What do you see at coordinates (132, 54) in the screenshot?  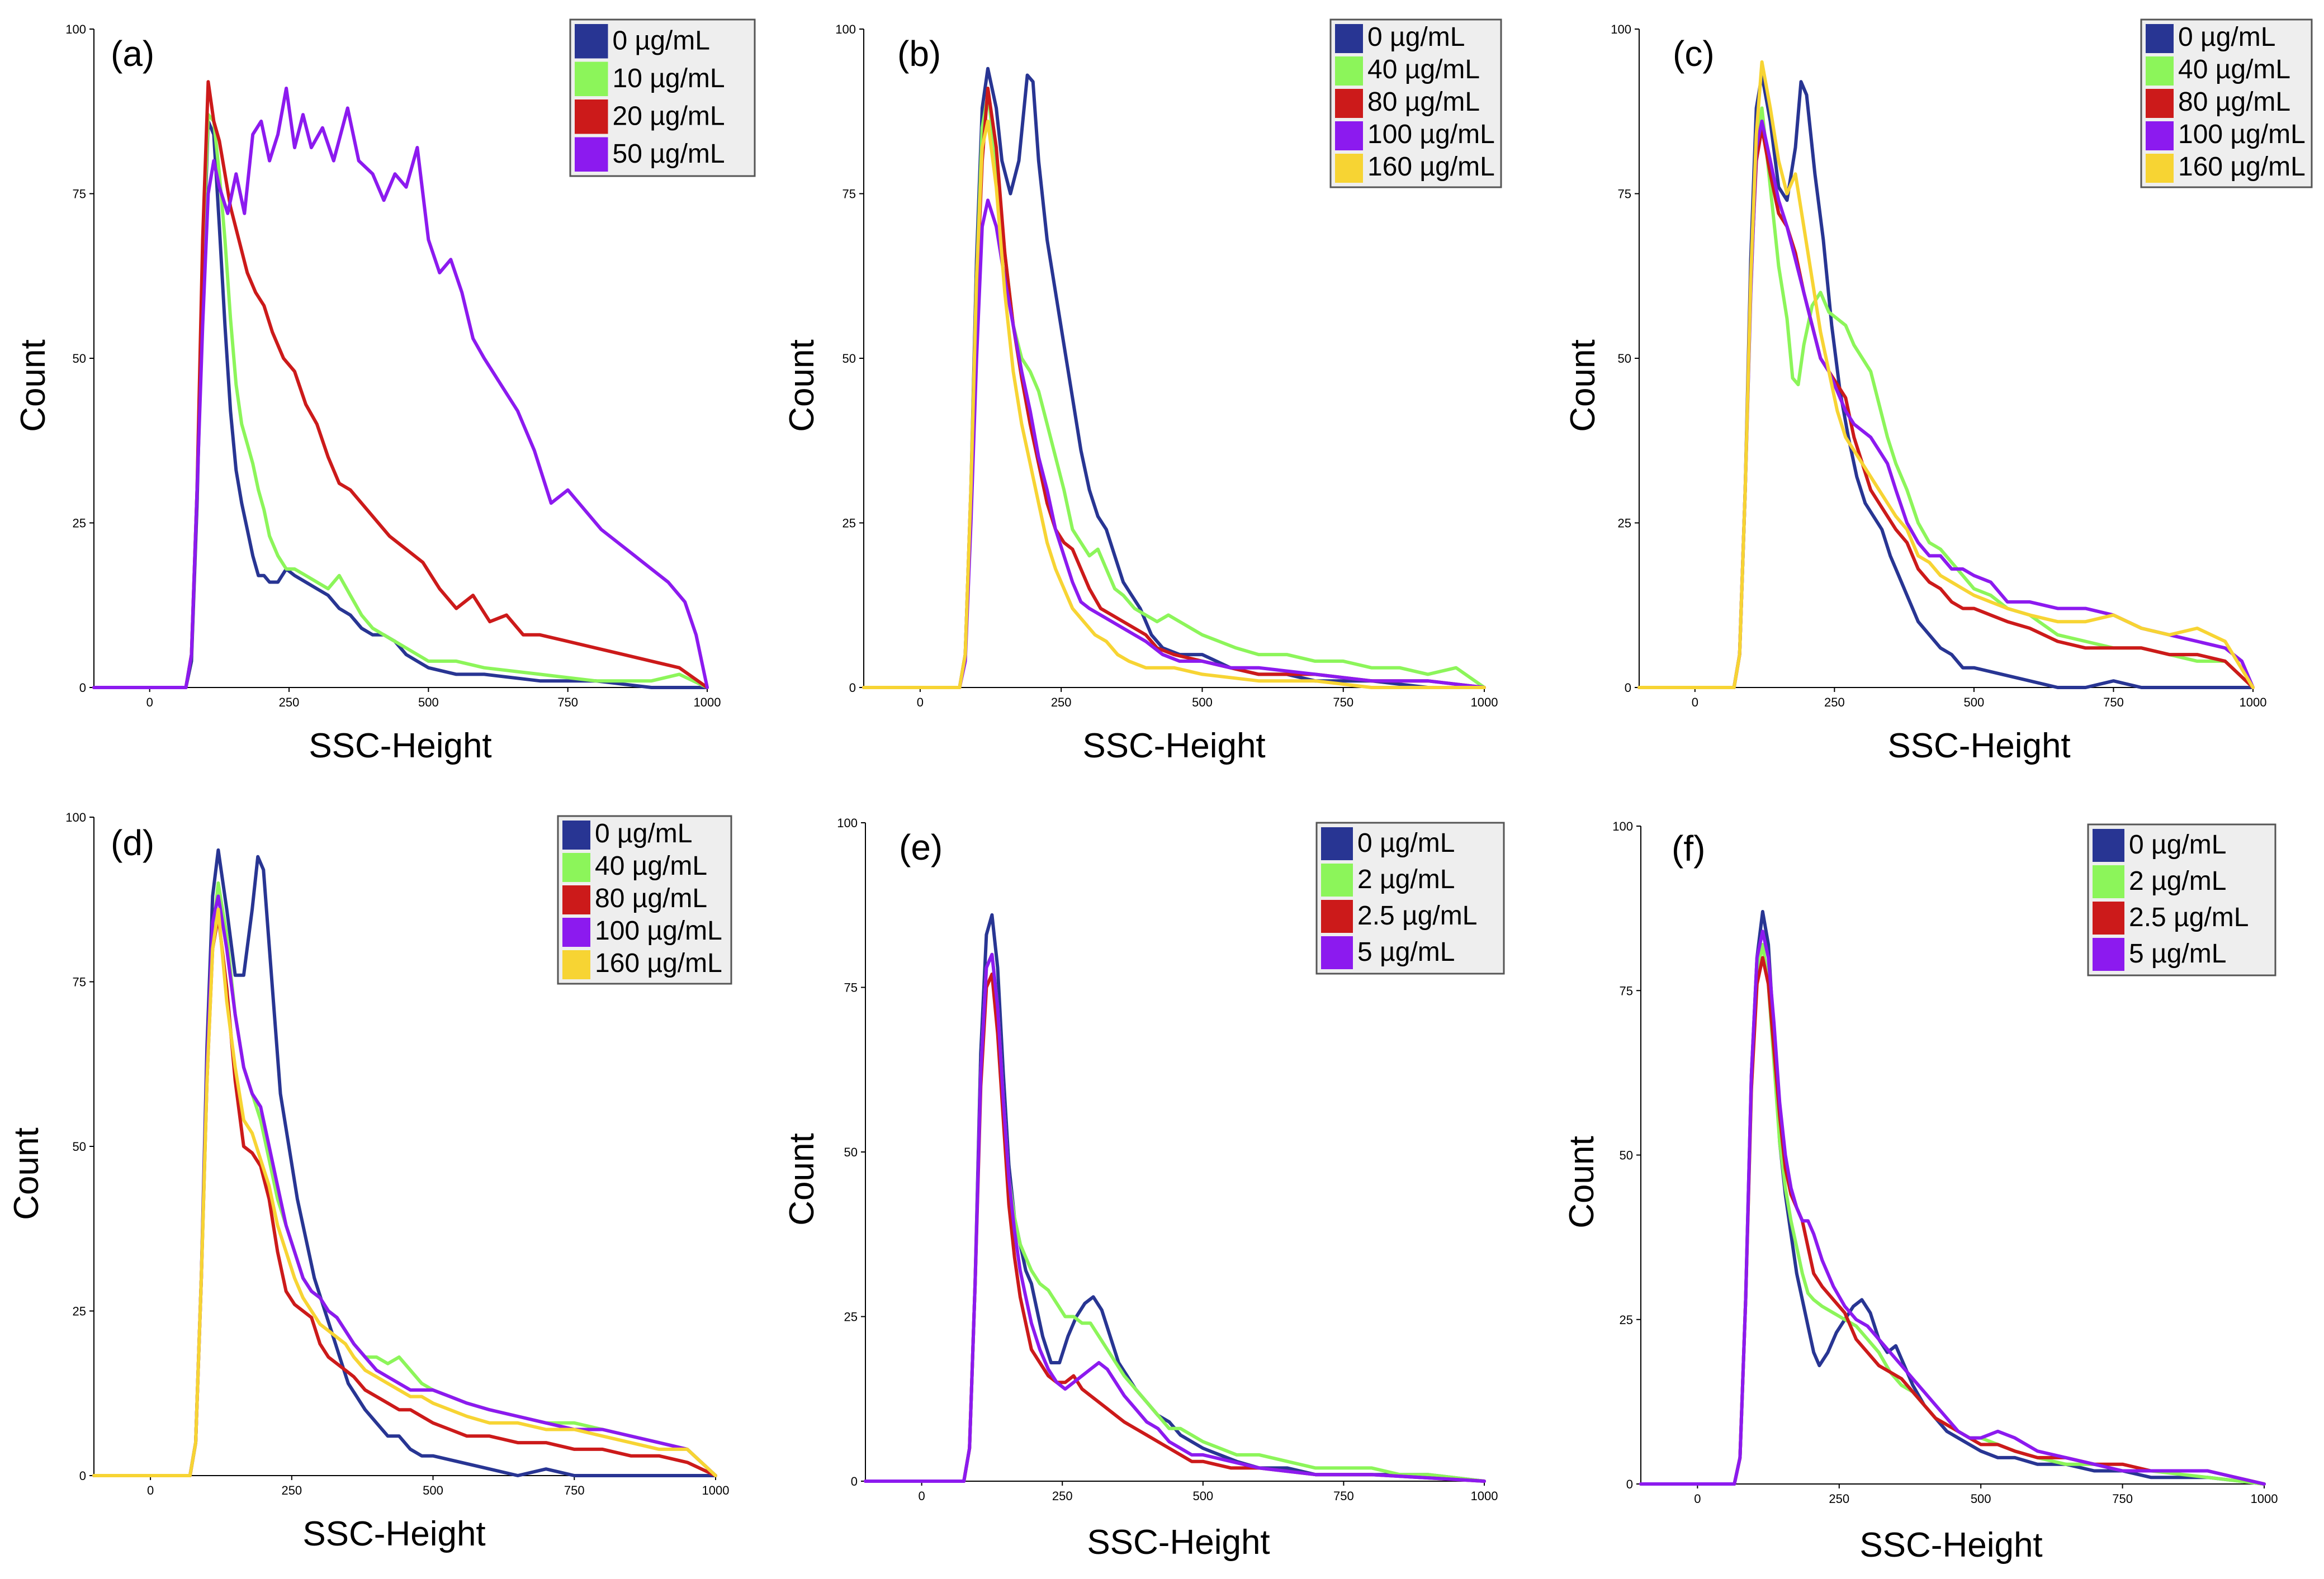 I see `panel-label: (a)` at bounding box center [132, 54].